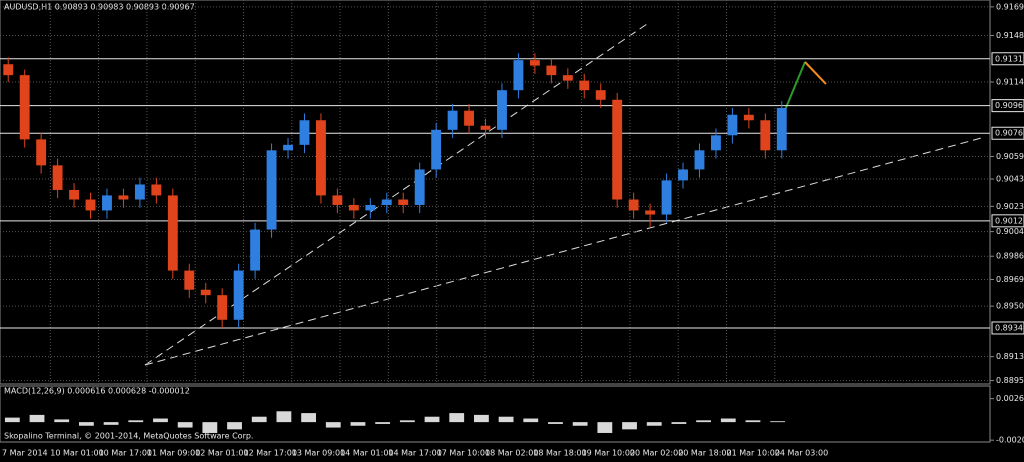  I want to click on arrow-up, so click(795, 86).